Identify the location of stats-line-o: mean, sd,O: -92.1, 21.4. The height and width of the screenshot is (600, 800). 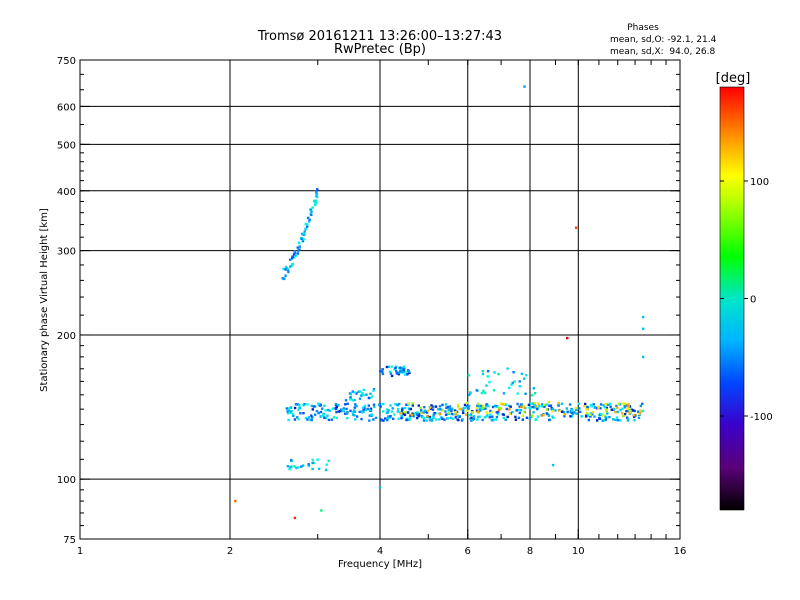
(663, 40).